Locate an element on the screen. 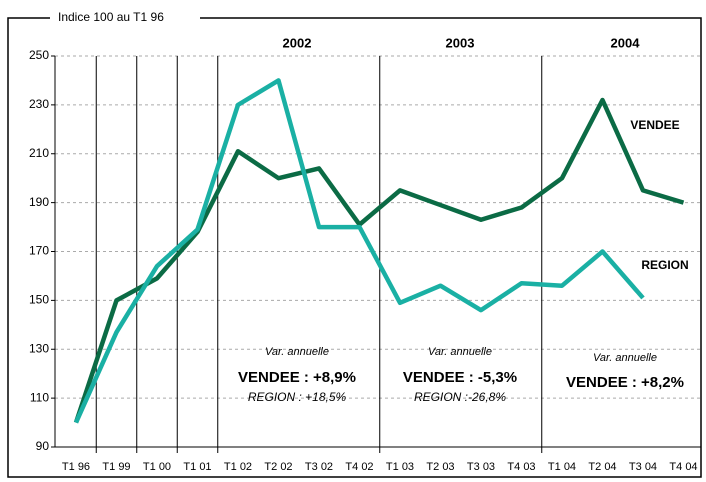 The height and width of the screenshot is (482, 706). y-tick-label: 150 is located at coordinates (39, 300).